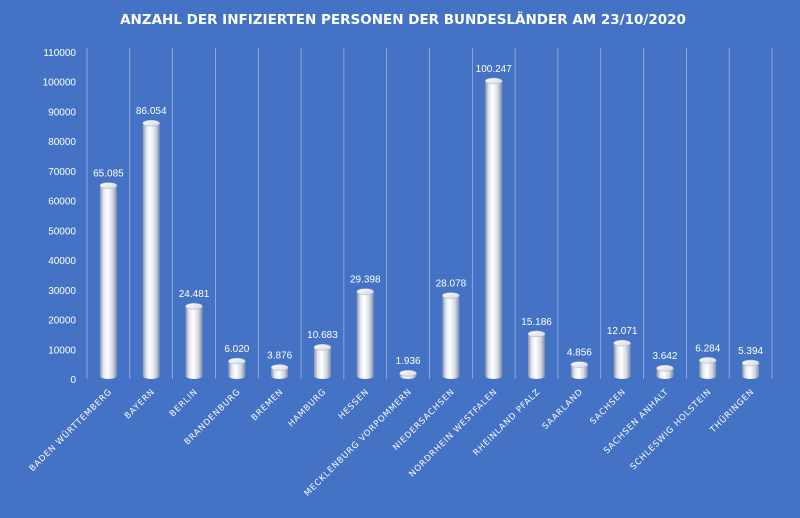  I want to click on x-tick-label: SCHLESWIG HOLSTEIN, so click(671, 429).